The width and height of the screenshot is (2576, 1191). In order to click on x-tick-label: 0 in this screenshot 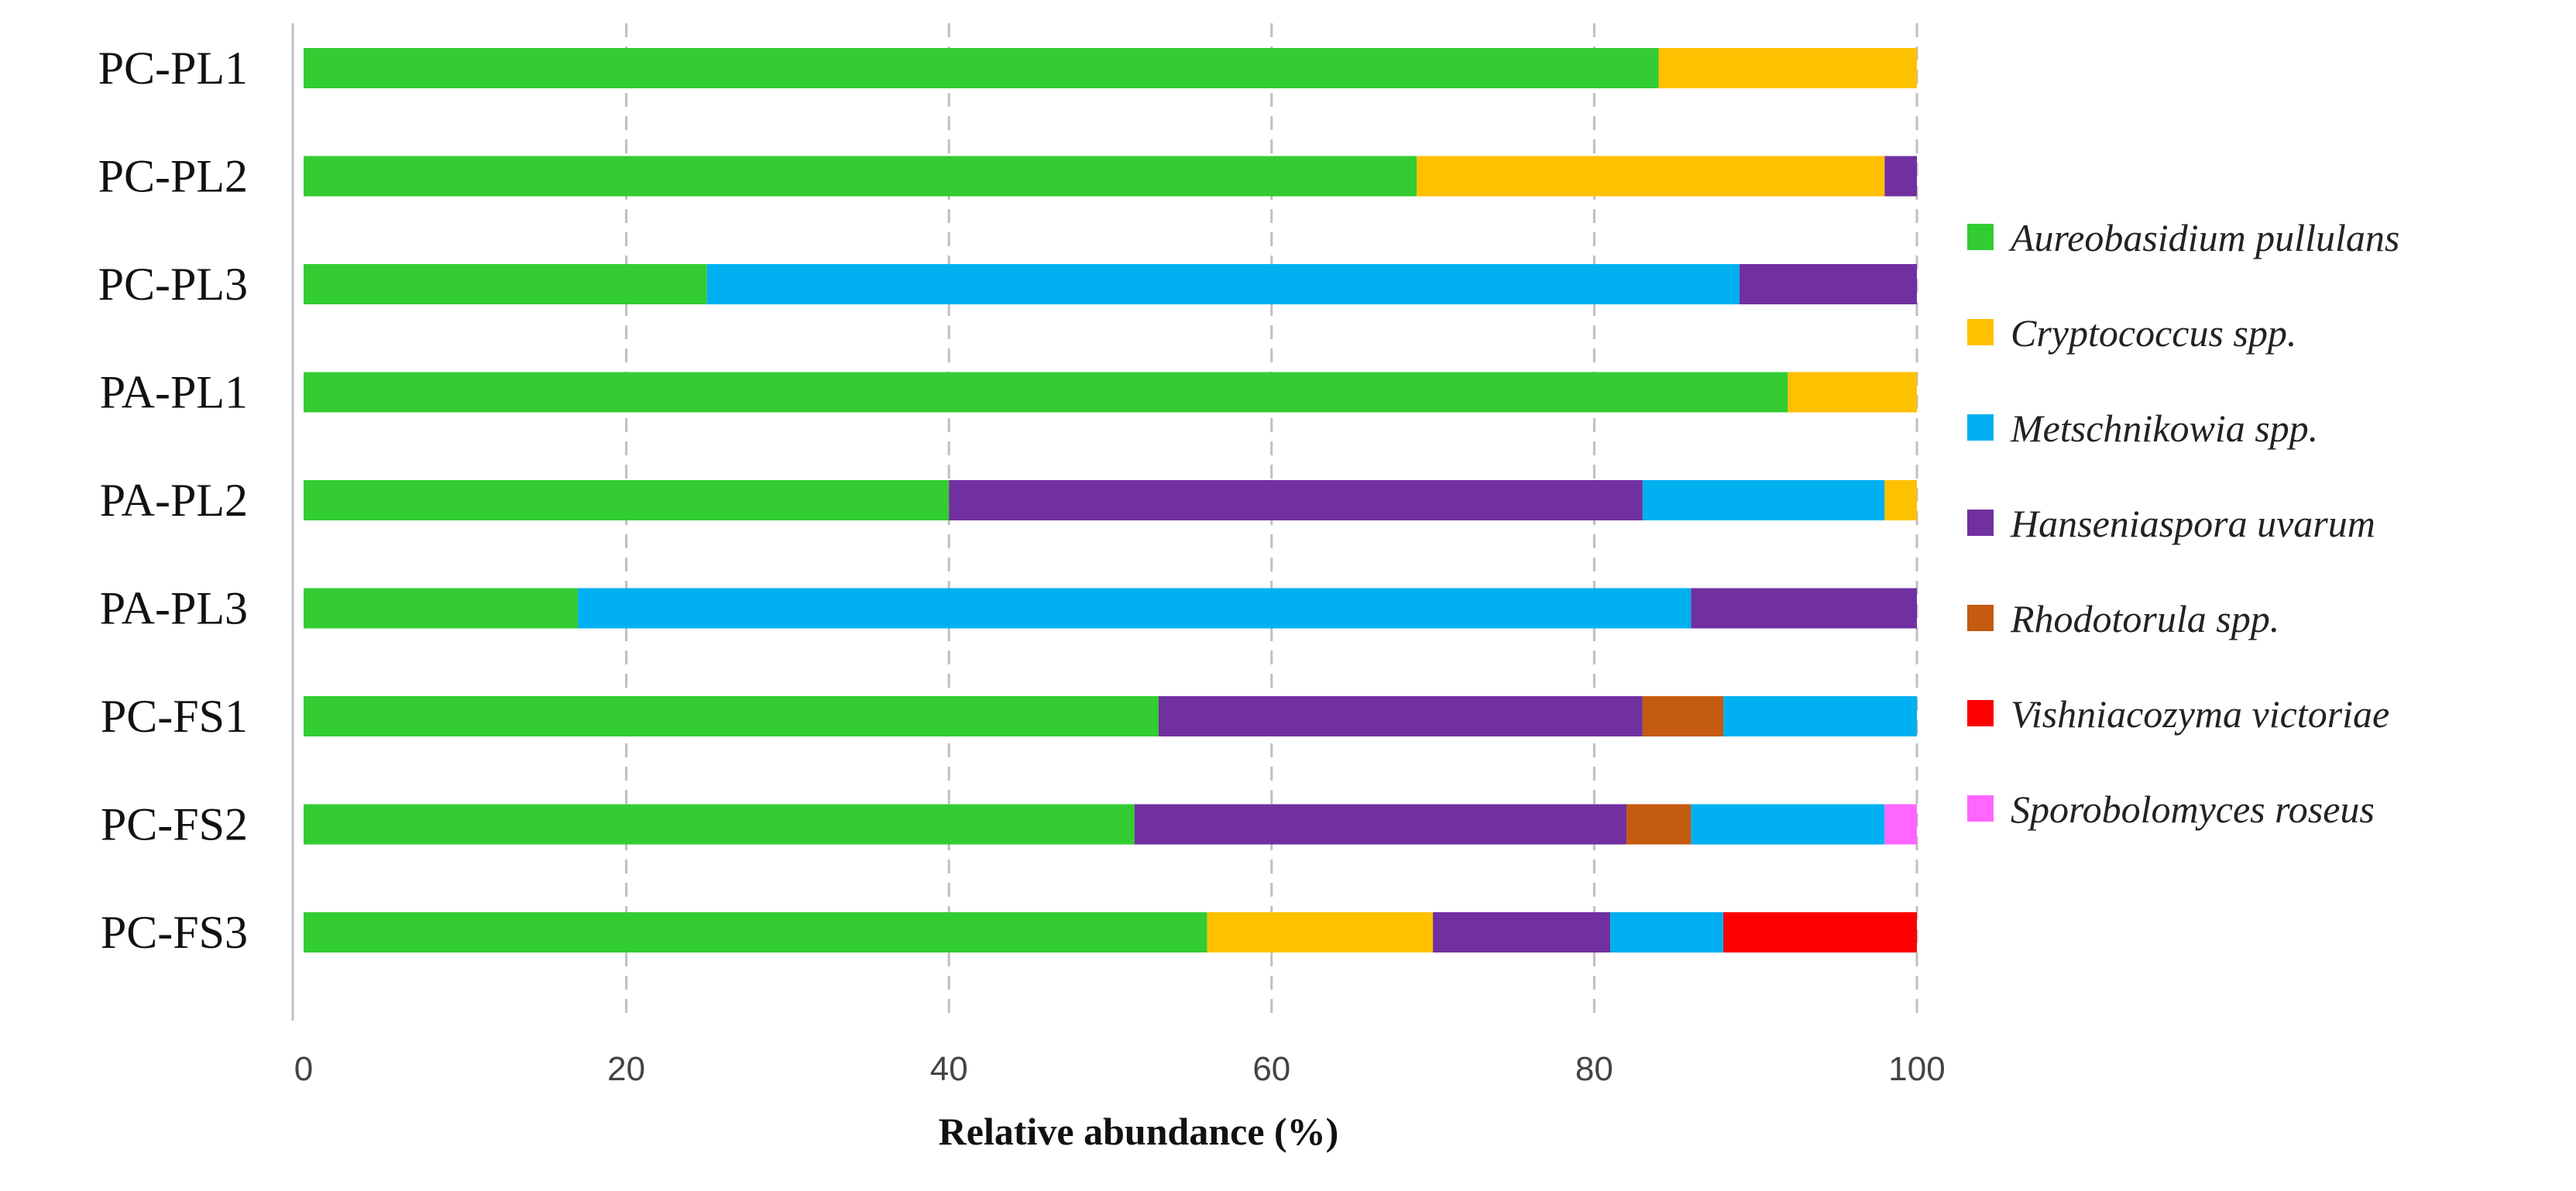, I will do `click(303, 1069)`.